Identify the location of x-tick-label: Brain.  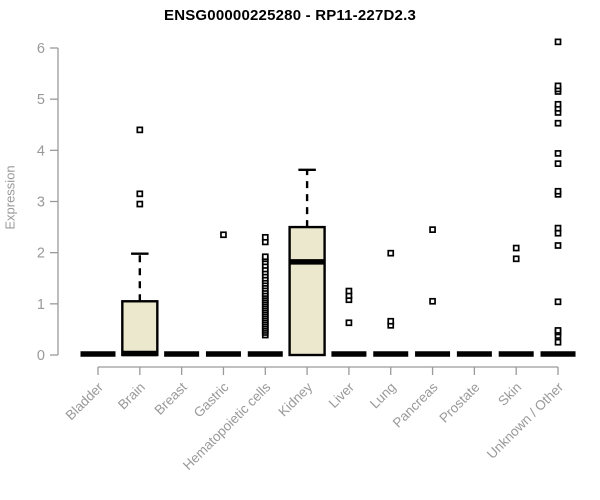
(131, 396).